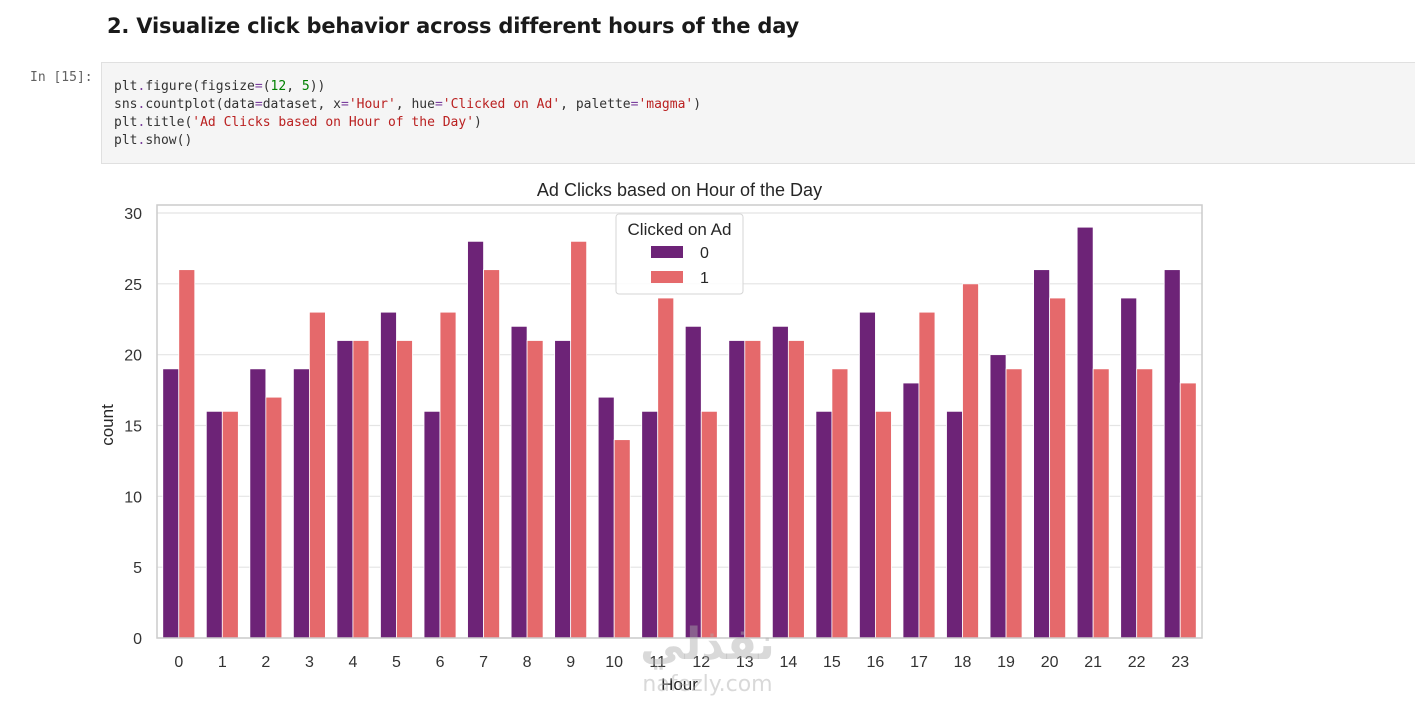 The height and width of the screenshot is (717, 1415). I want to click on code-token: )), so click(317, 86).